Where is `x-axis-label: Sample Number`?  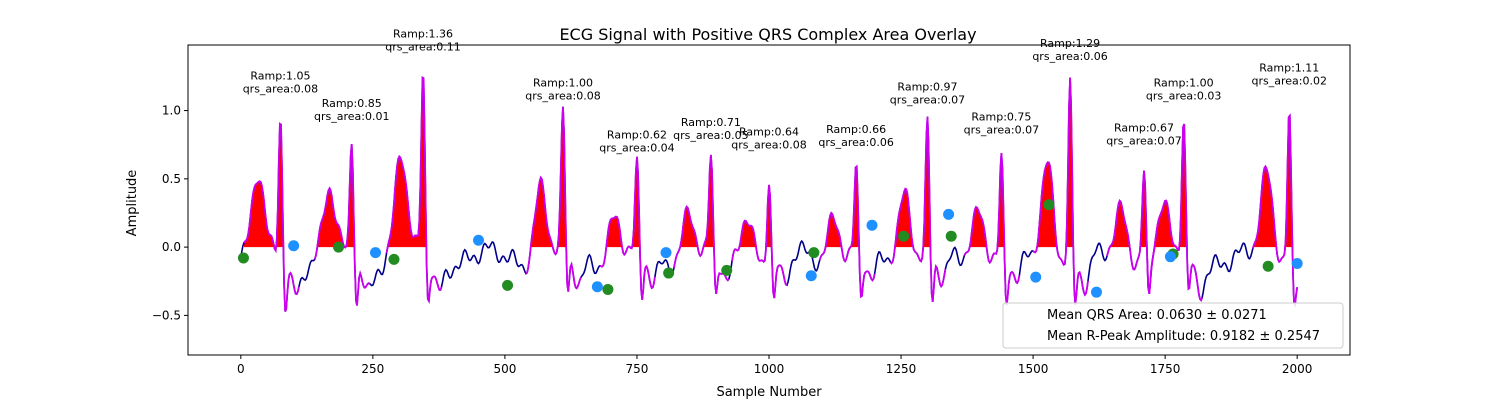 x-axis-label: Sample Number is located at coordinates (769, 392).